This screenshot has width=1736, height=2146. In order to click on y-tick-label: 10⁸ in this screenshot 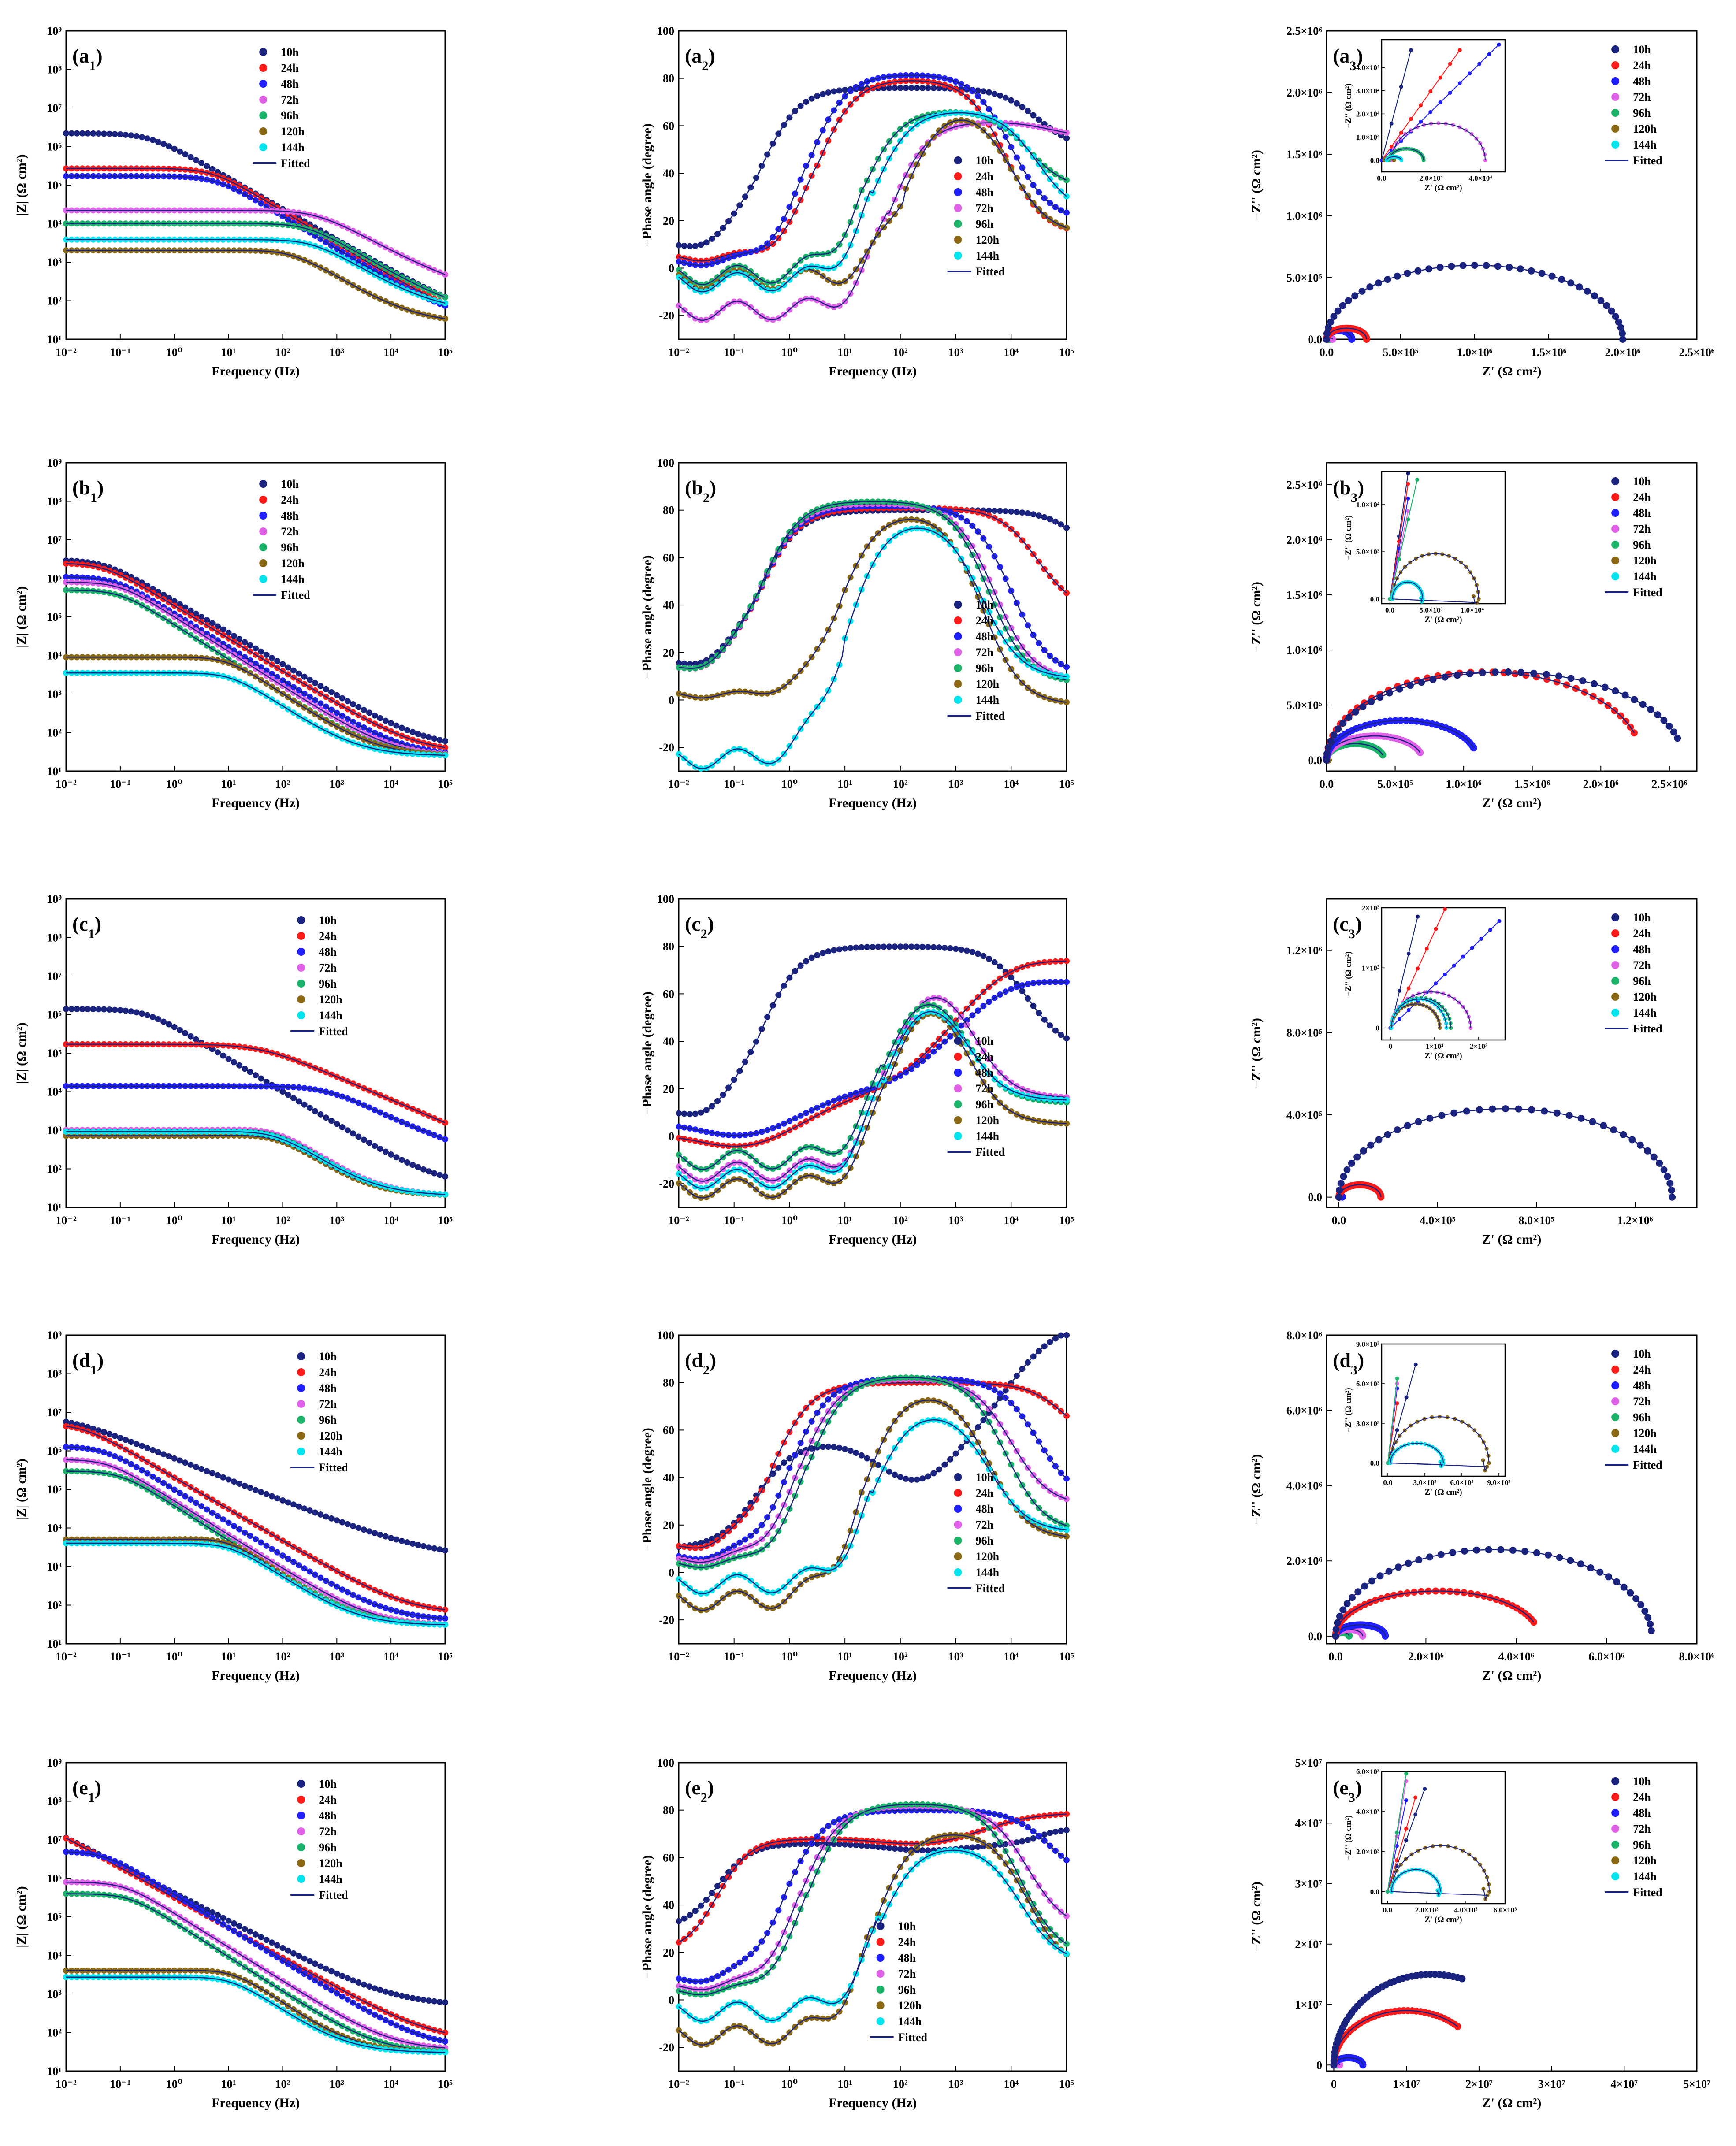, I will do `click(54, 69)`.